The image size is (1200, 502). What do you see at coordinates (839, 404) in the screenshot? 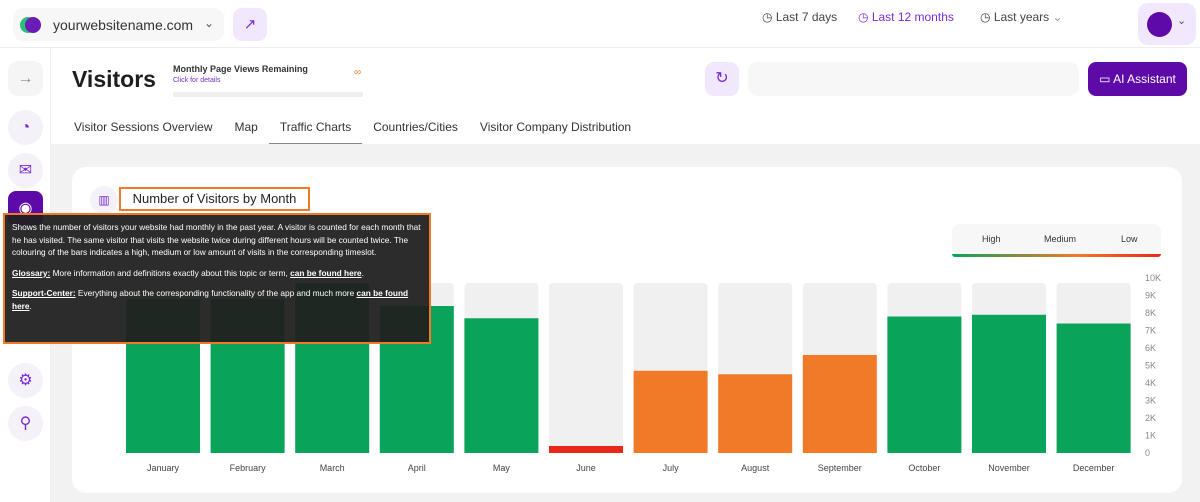
I see `bar-september` at bounding box center [839, 404].